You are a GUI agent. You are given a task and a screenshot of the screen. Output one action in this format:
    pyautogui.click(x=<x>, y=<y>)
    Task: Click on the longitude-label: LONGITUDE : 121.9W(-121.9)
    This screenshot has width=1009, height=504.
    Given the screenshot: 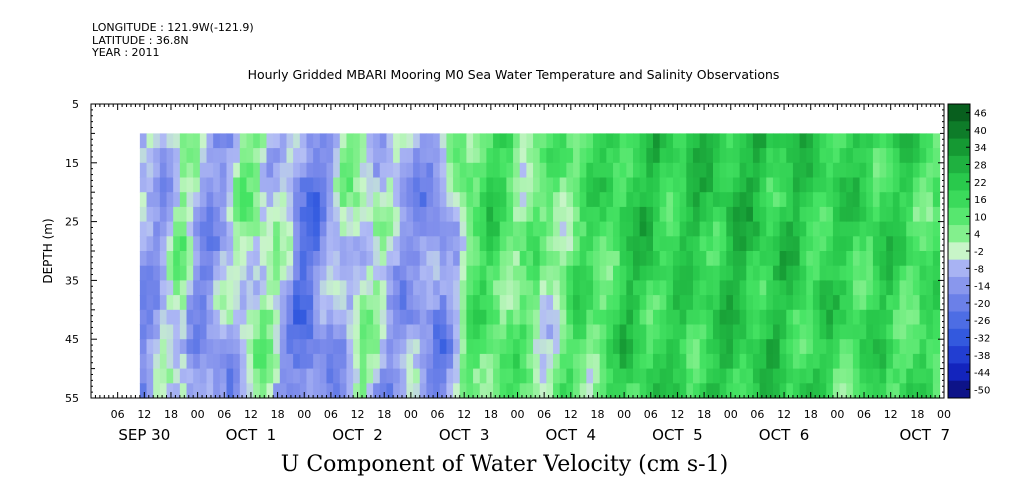 What is the action you would take?
    pyautogui.click(x=173, y=27)
    